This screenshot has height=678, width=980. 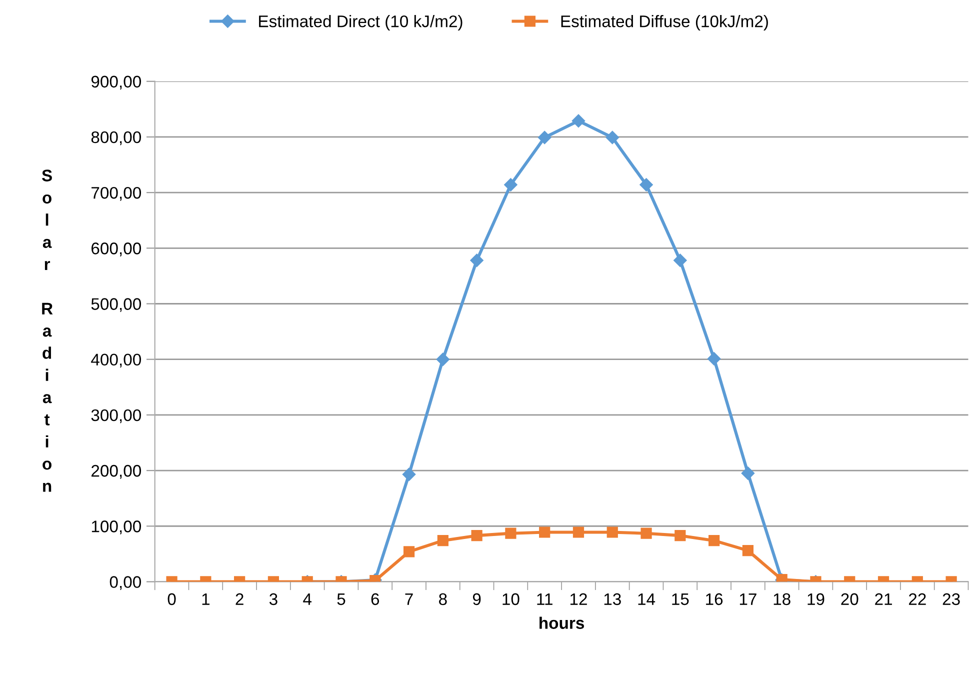 I want to click on y-tick-label: 800,00, so click(x=116, y=138).